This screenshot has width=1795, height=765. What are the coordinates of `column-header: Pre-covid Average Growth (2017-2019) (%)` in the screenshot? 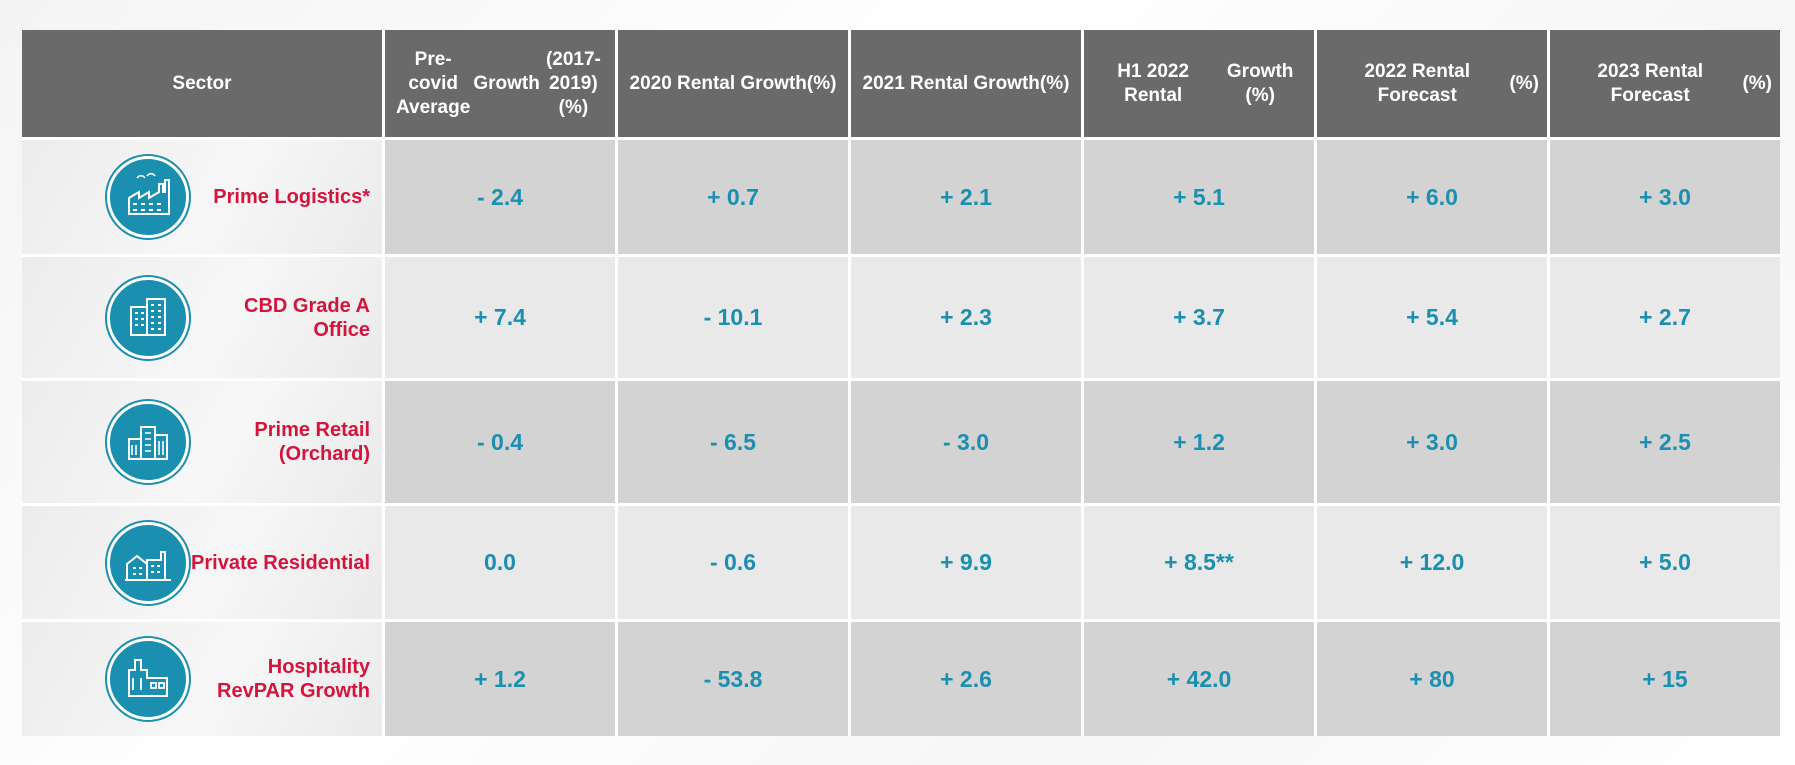 It's located at (498, 83).